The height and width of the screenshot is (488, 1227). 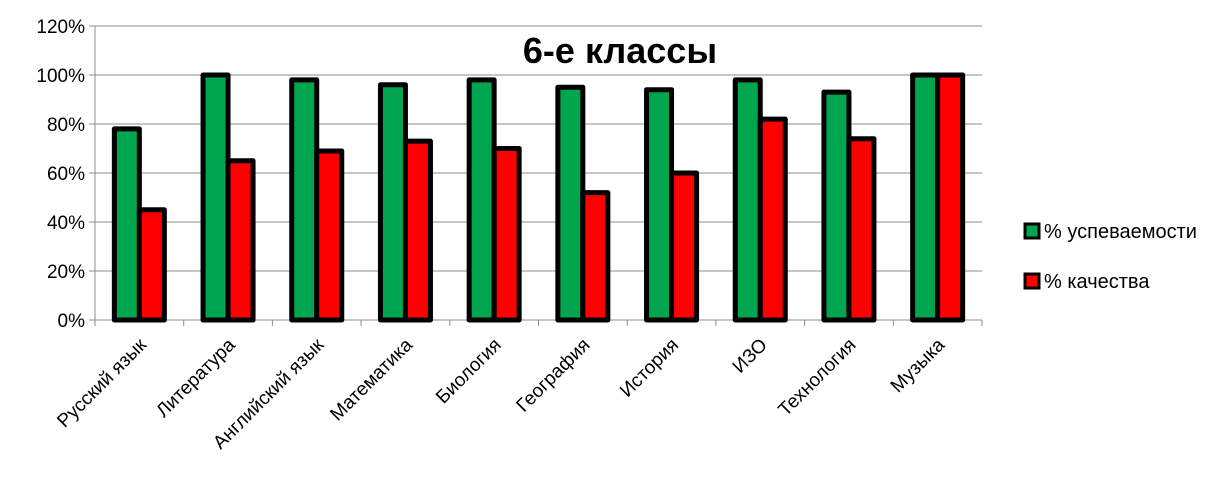 I want to click on x-category-label: ИЗО, so click(x=750, y=356).